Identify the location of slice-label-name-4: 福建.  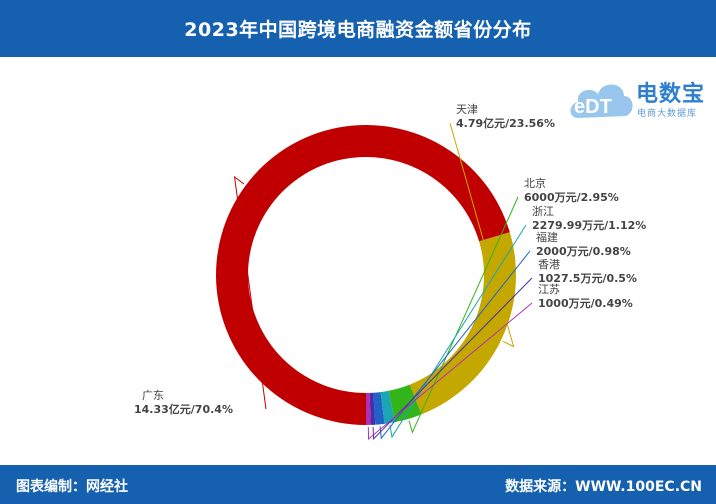
(547, 237).